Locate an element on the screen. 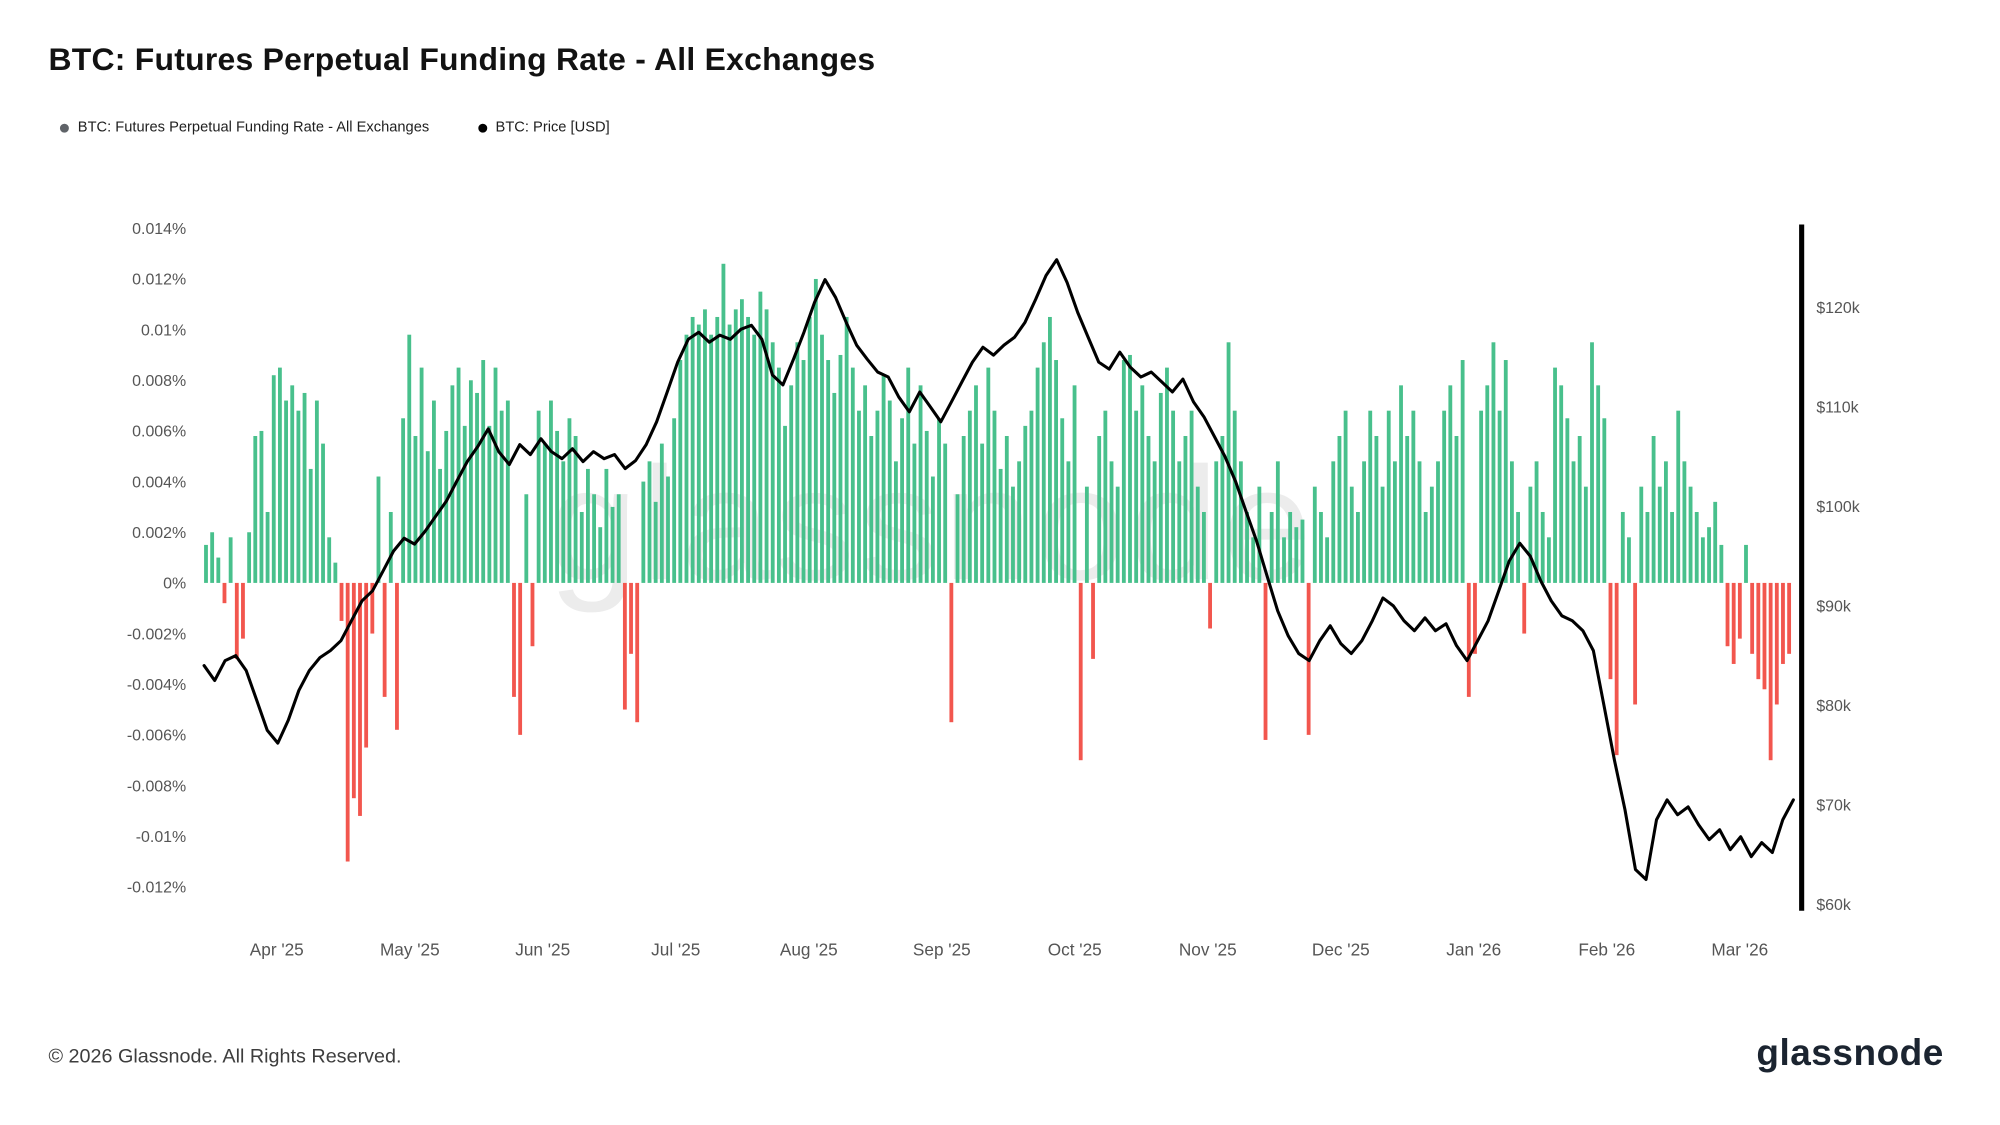 The height and width of the screenshot is (1125, 2000). right-axis-tick: $90k is located at coordinates (1833, 607).